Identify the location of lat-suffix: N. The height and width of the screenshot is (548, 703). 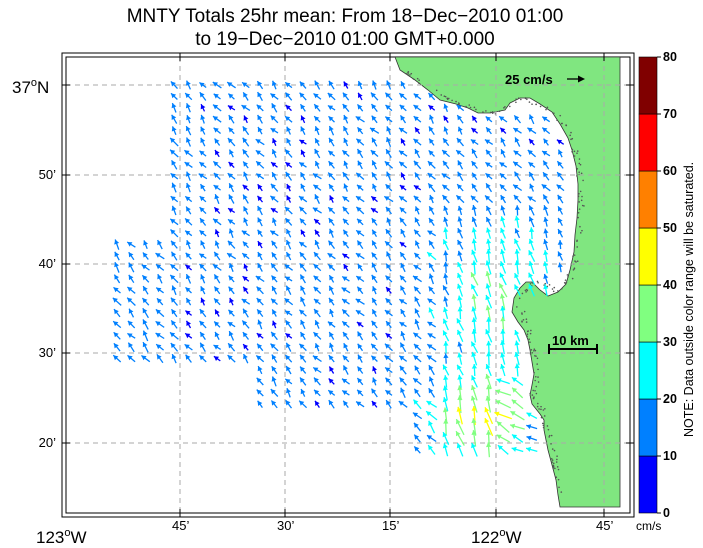
(43, 87).